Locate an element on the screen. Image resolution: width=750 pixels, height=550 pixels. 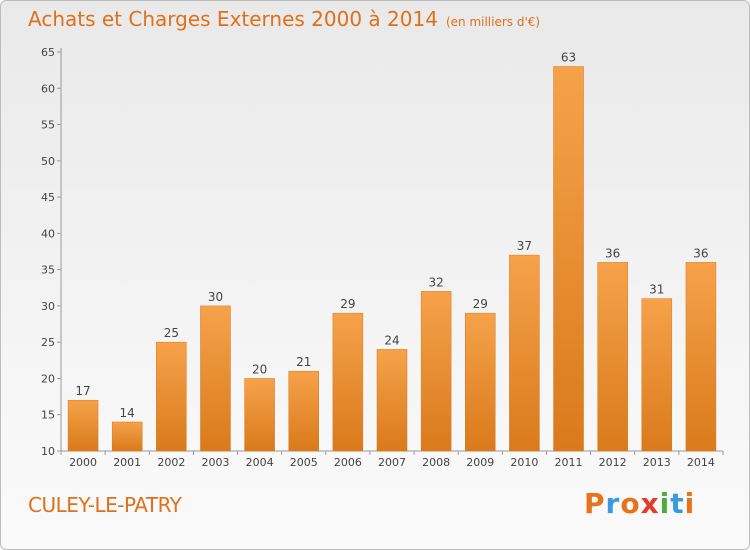
data-label-2007: 24 is located at coordinates (391, 340).